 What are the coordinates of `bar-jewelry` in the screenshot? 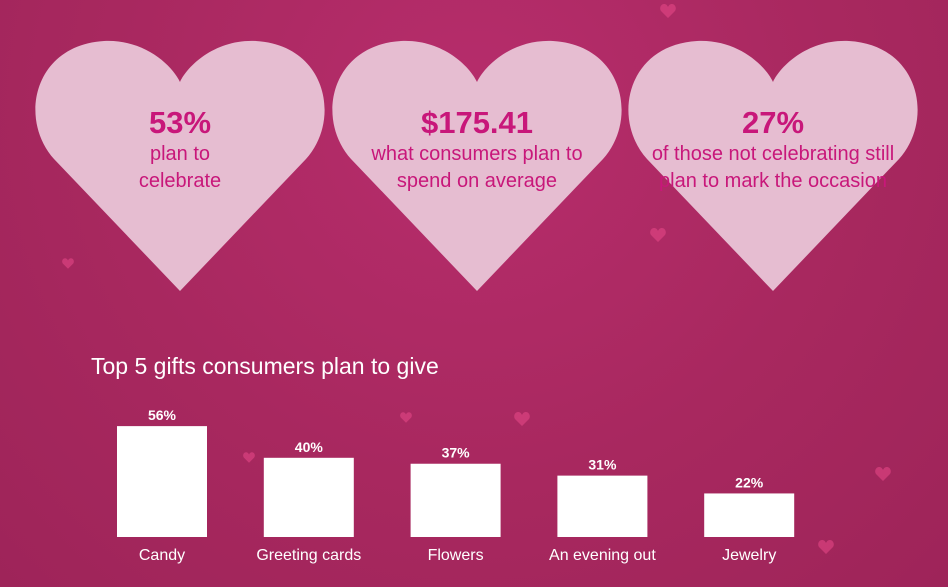 It's located at (749, 515).